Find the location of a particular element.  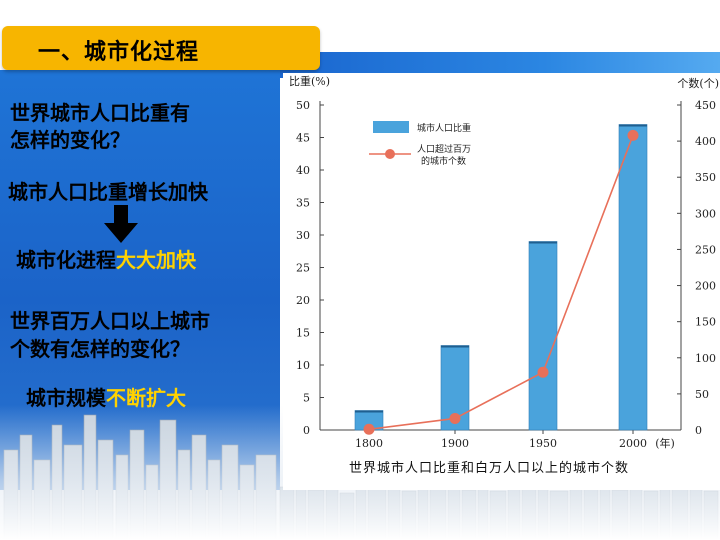

y-left-axis-label: 比重(%) is located at coordinates (309, 81).